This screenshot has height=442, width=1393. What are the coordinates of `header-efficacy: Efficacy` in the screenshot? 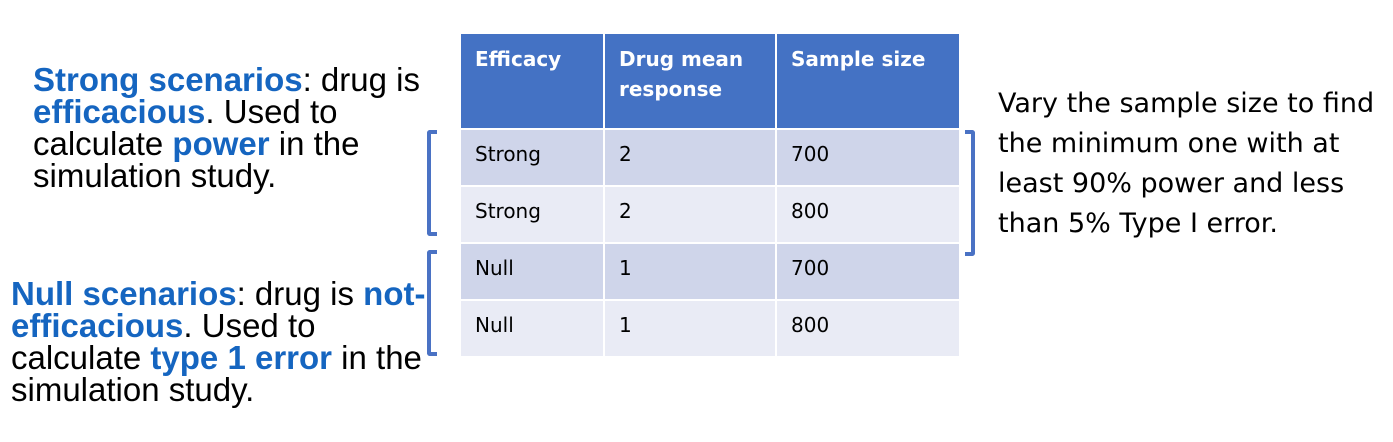 It's located at (532, 81).